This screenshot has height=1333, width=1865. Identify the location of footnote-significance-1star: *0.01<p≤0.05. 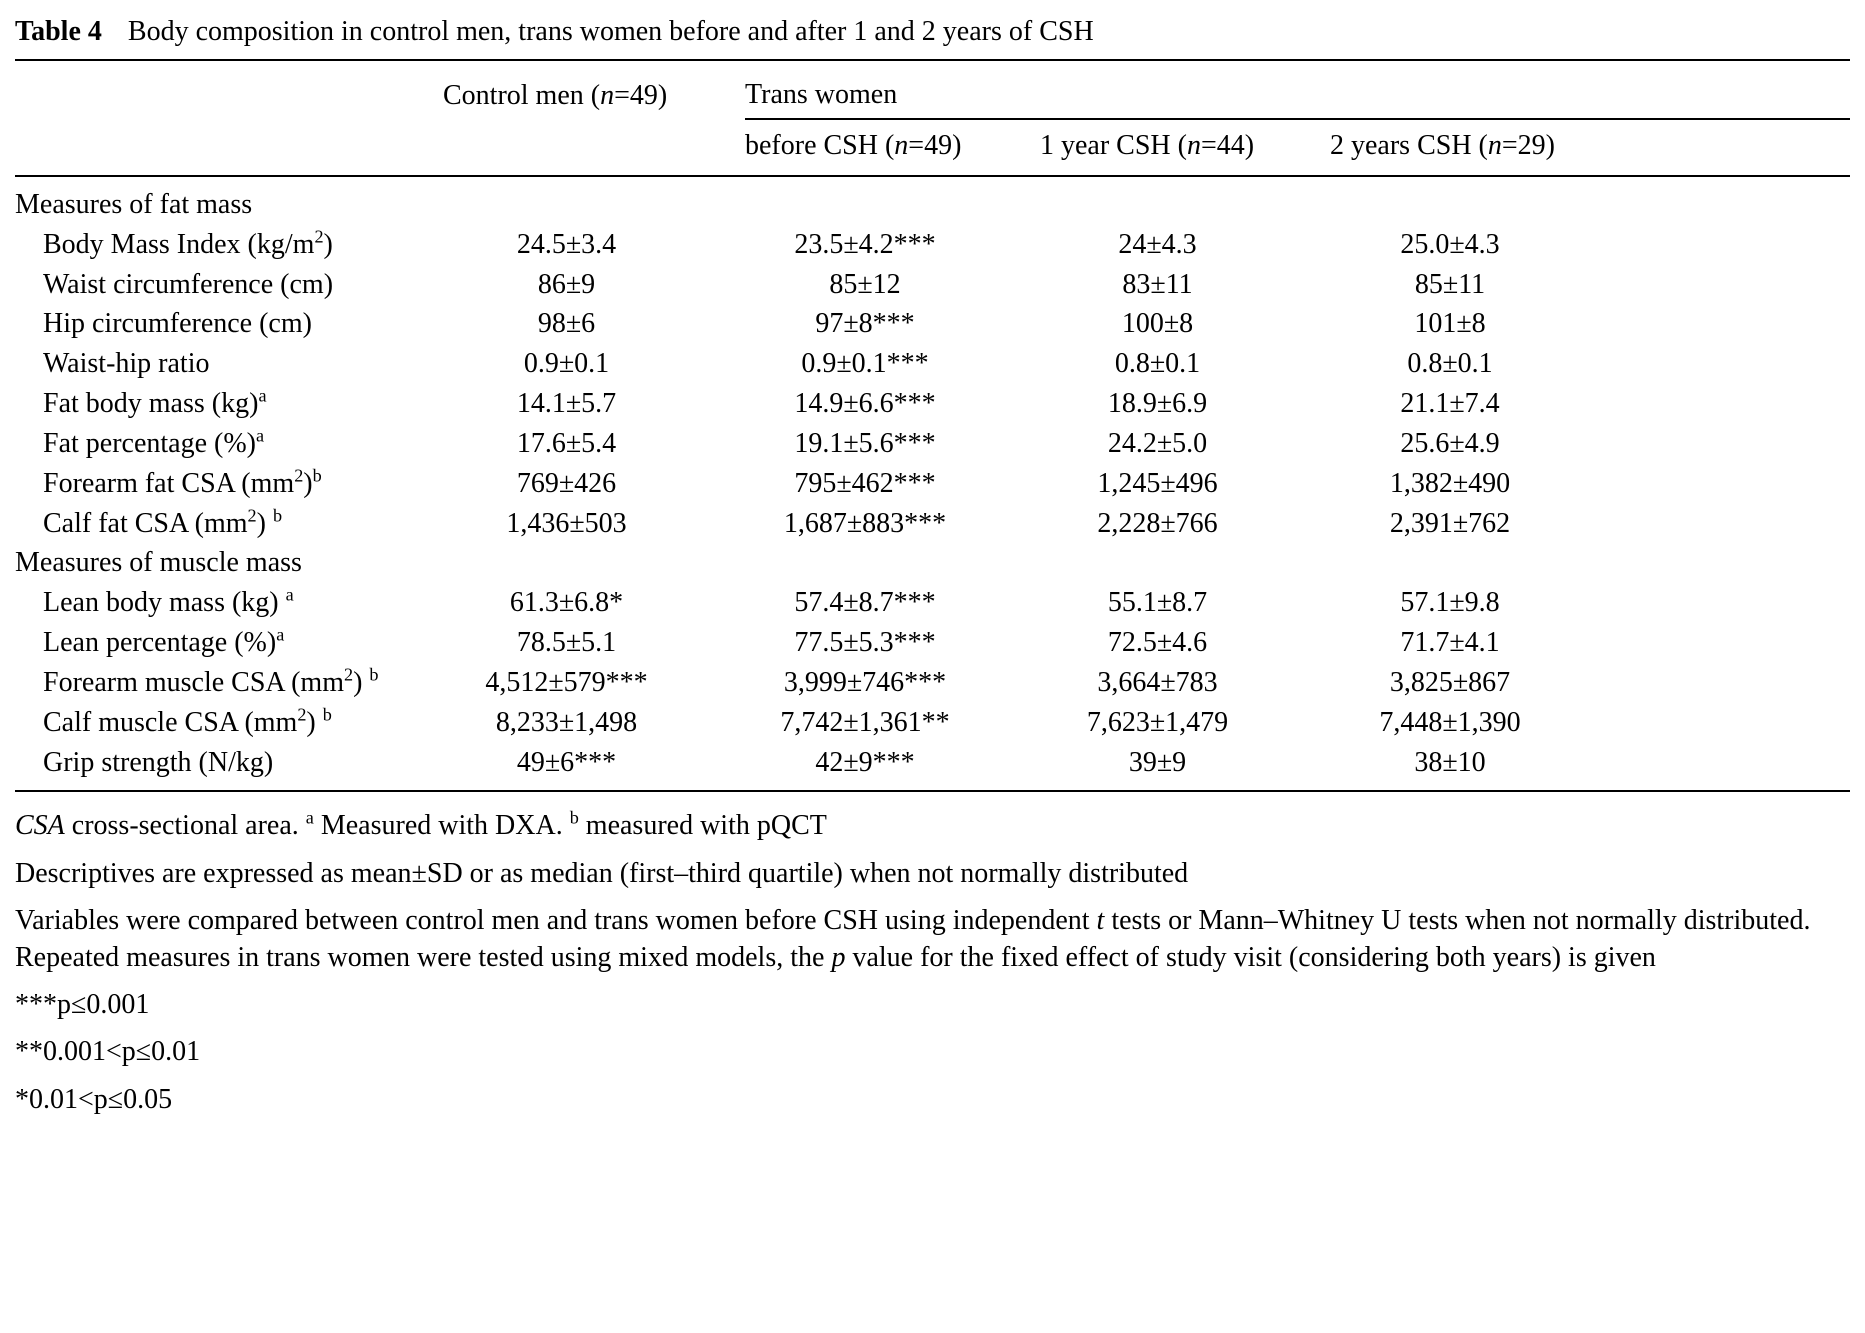
(94, 1099).